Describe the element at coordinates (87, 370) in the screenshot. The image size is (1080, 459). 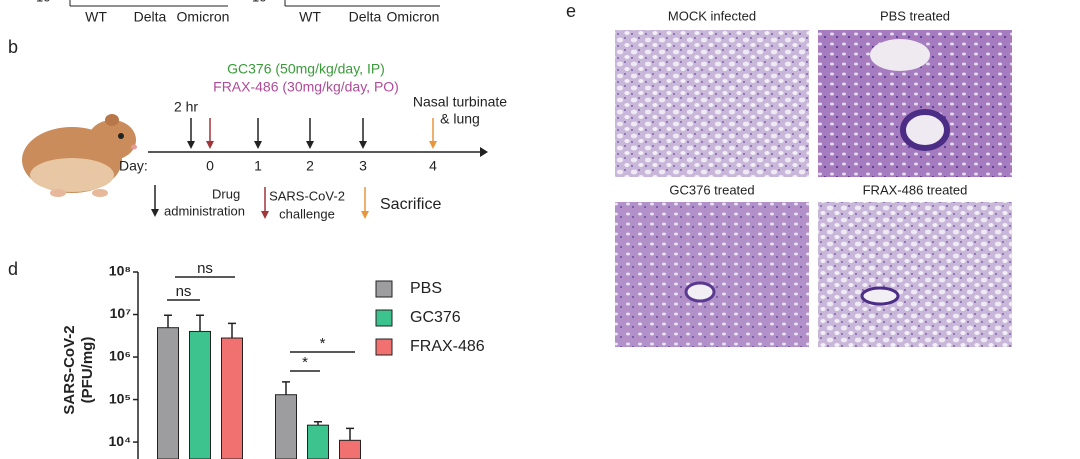
I see `y-axis-label: (PFU/mg)` at that location.